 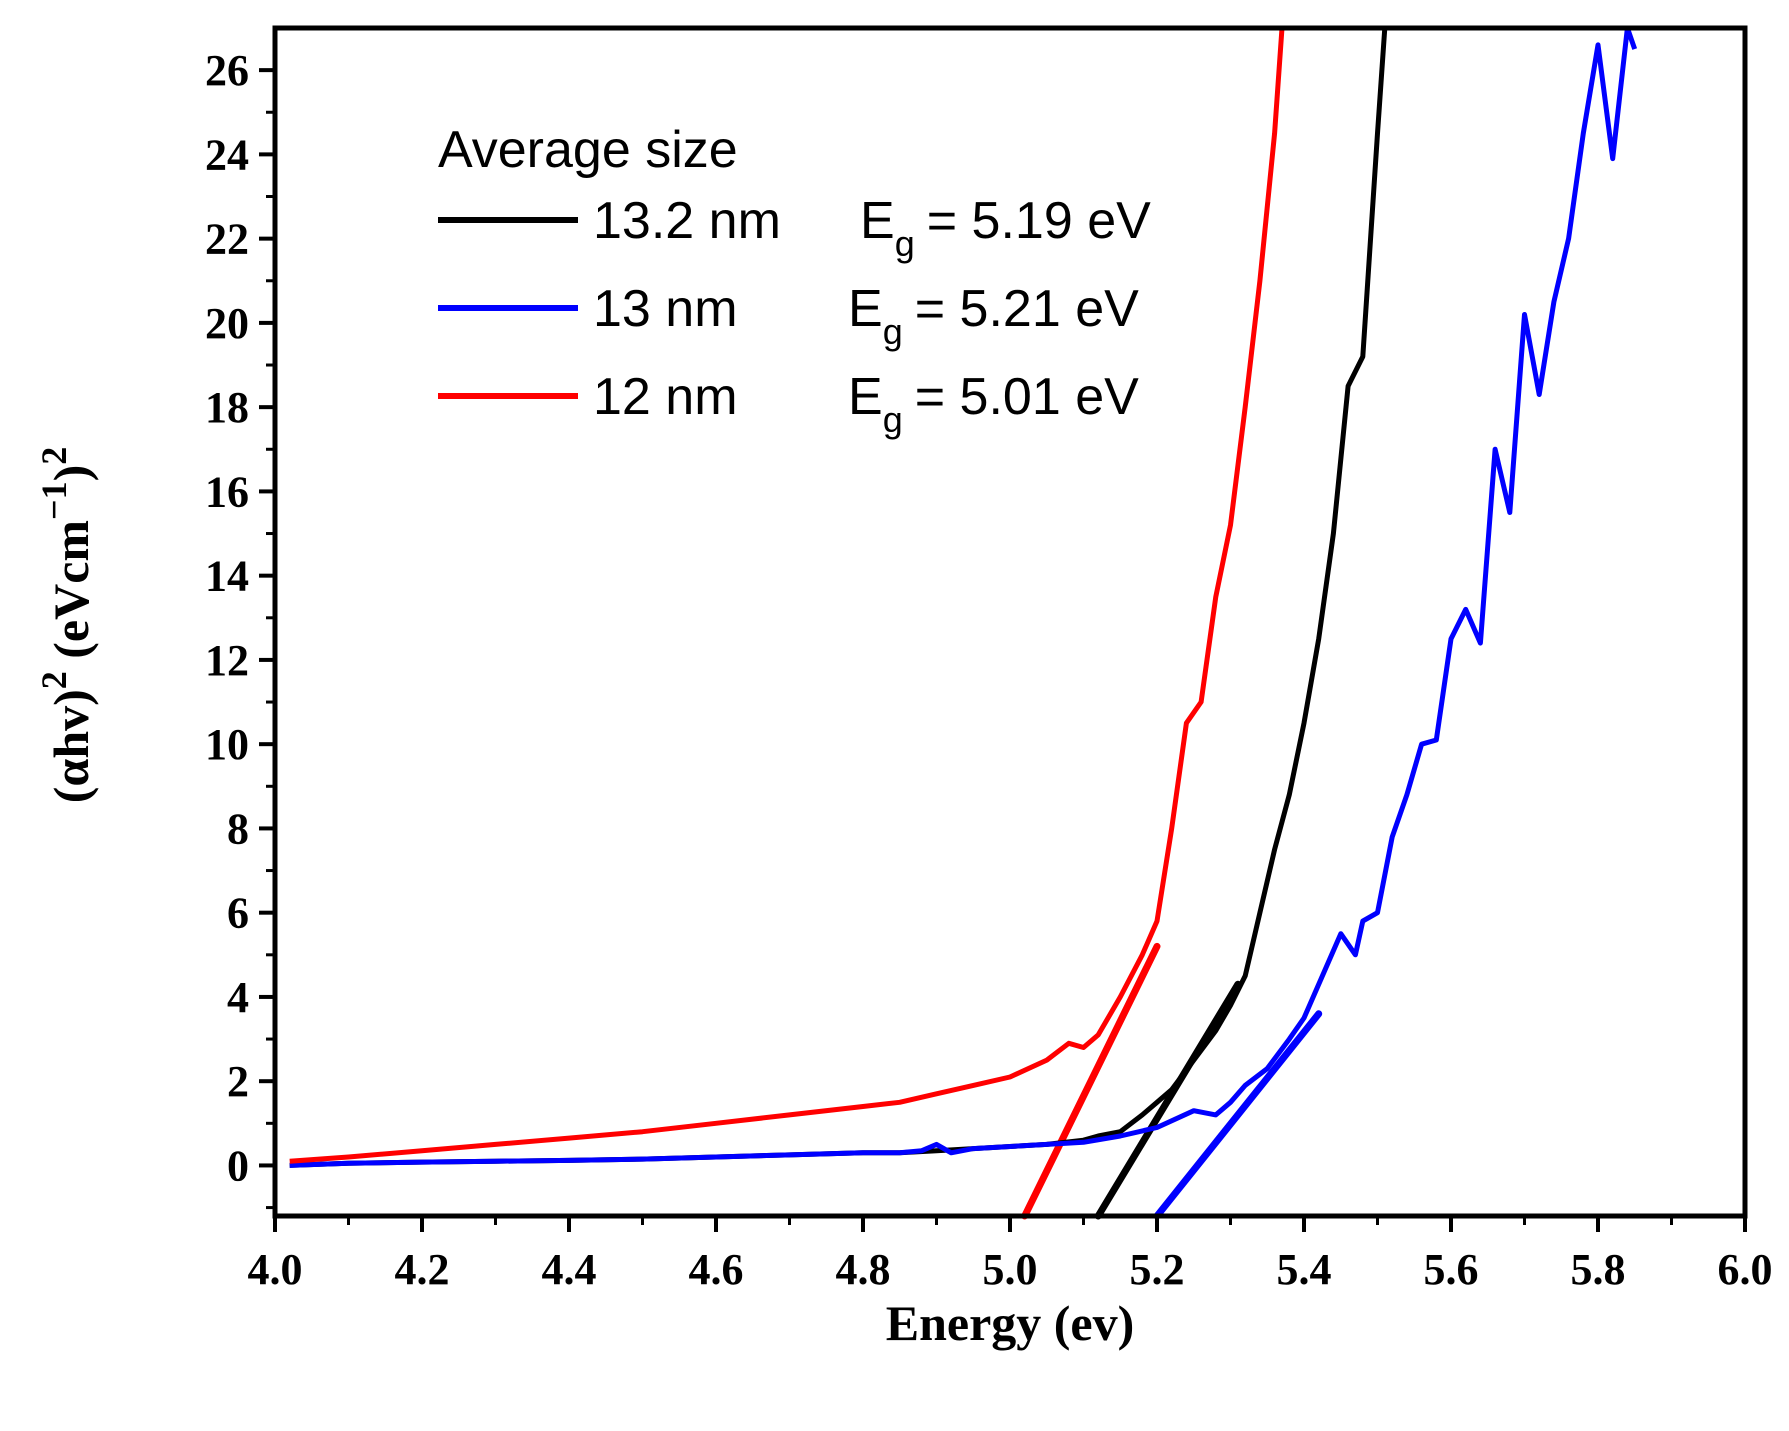 I want to click on y-axis-title: (αhv)2 (eVcm−1)2, so click(x=66, y=625).